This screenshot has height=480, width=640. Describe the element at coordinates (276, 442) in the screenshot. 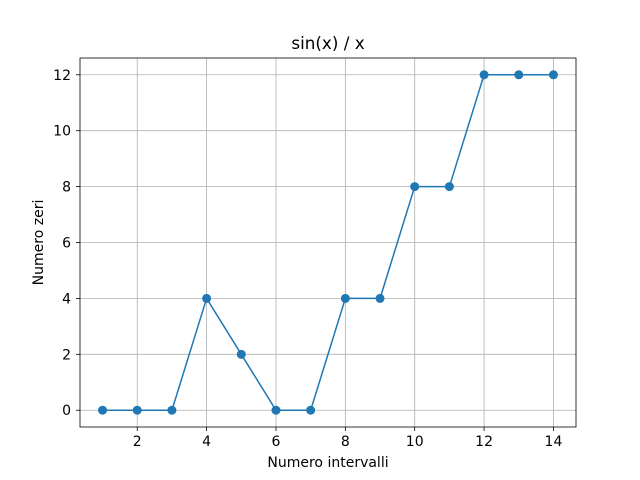

I see `x-tick-label: 6` at that location.